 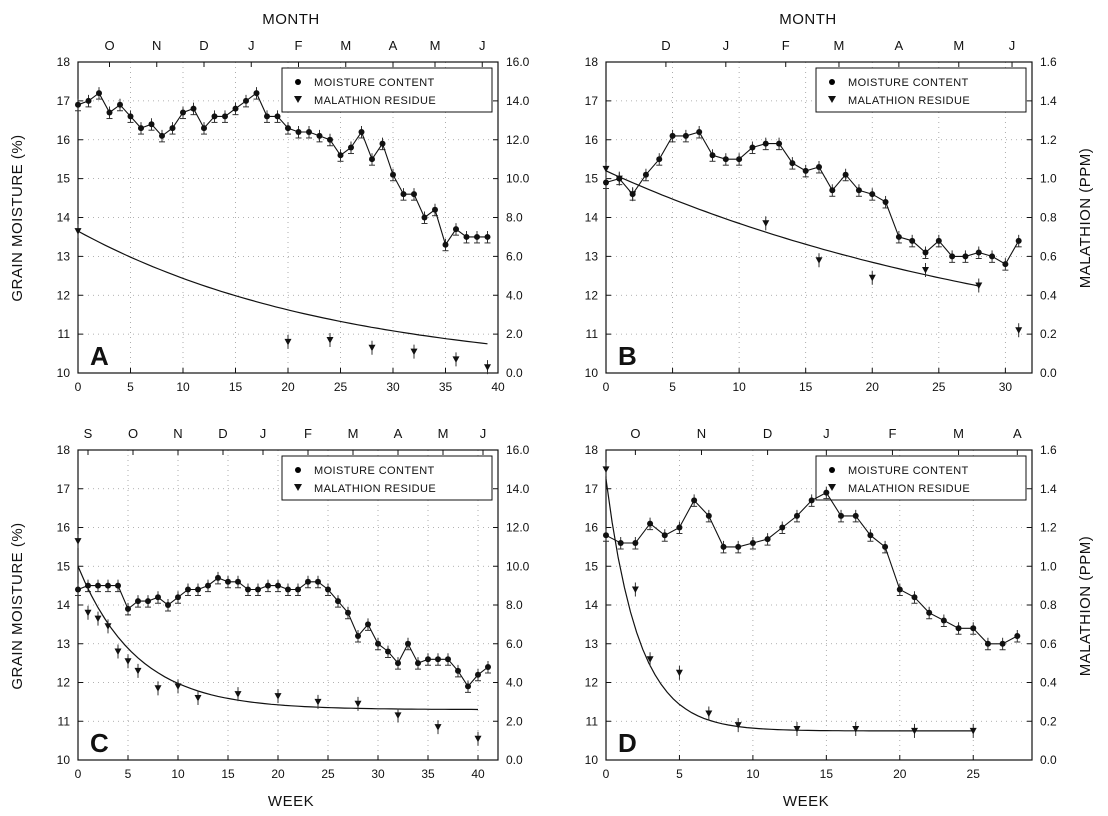 What do you see at coordinates (64, 566) in the screenshot?
I see `y-tick-label: 15` at bounding box center [64, 566].